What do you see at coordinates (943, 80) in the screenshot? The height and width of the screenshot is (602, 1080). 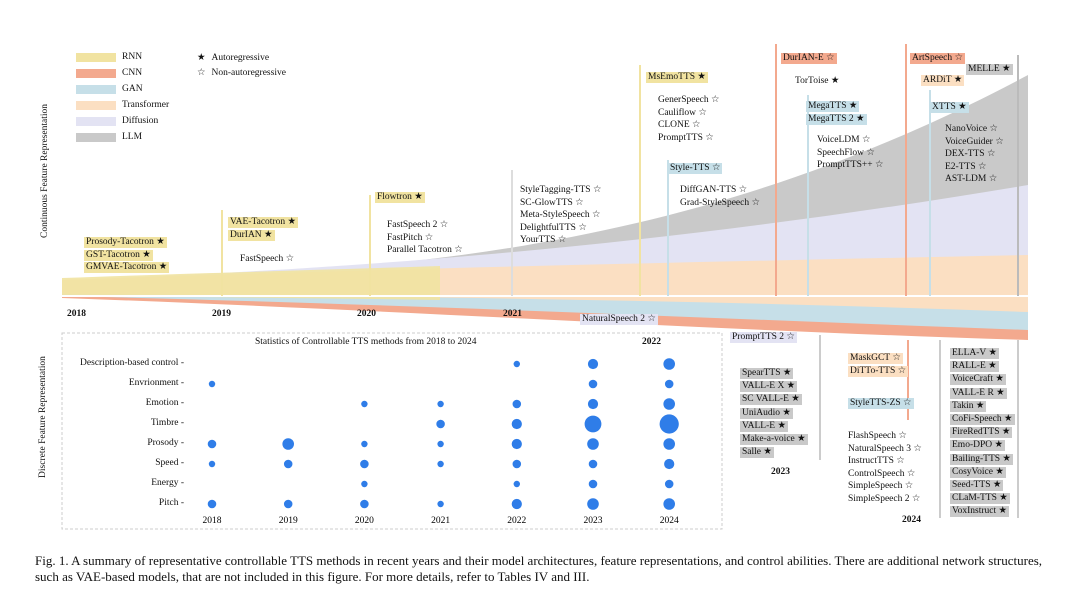 I see `model-label: ARDiT ★` at bounding box center [943, 80].